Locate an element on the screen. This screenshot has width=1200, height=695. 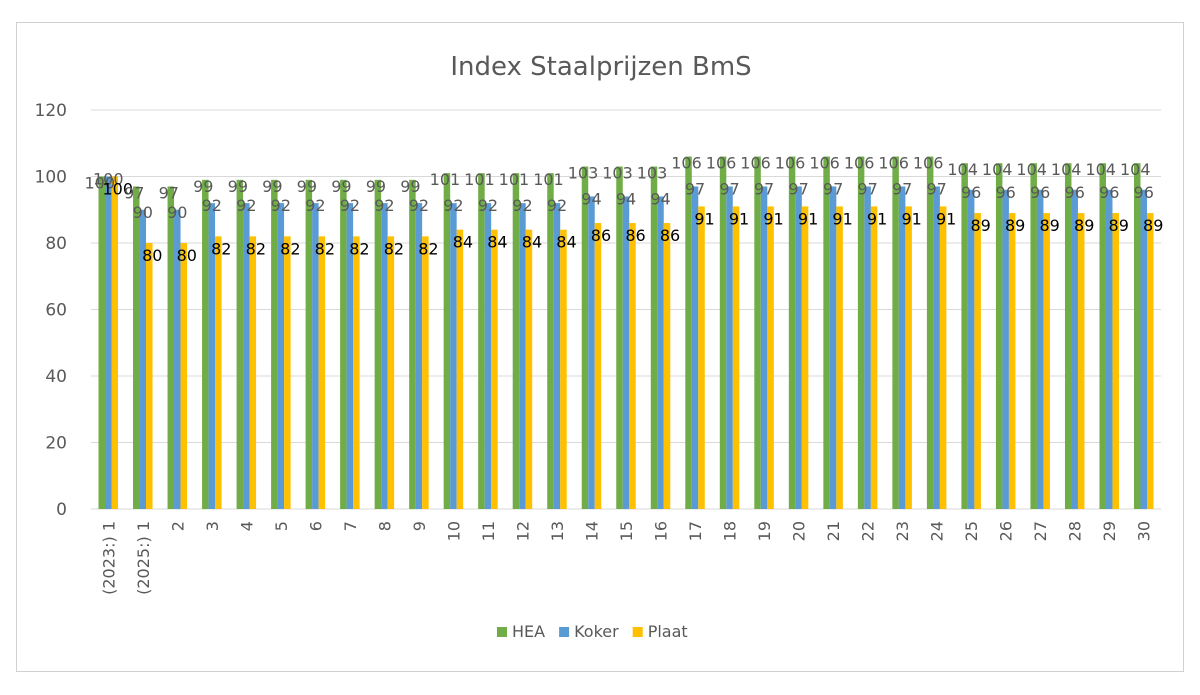
legend-swatch is located at coordinates (637, 632).